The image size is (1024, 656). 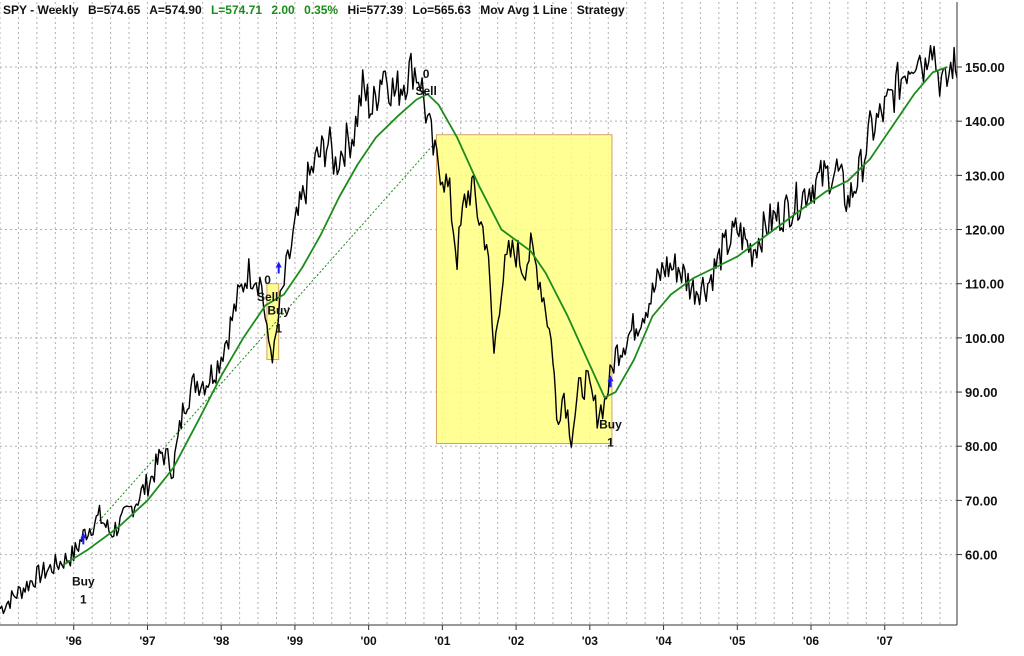 I want to click on last-value: L=574.71, so click(x=236, y=10).